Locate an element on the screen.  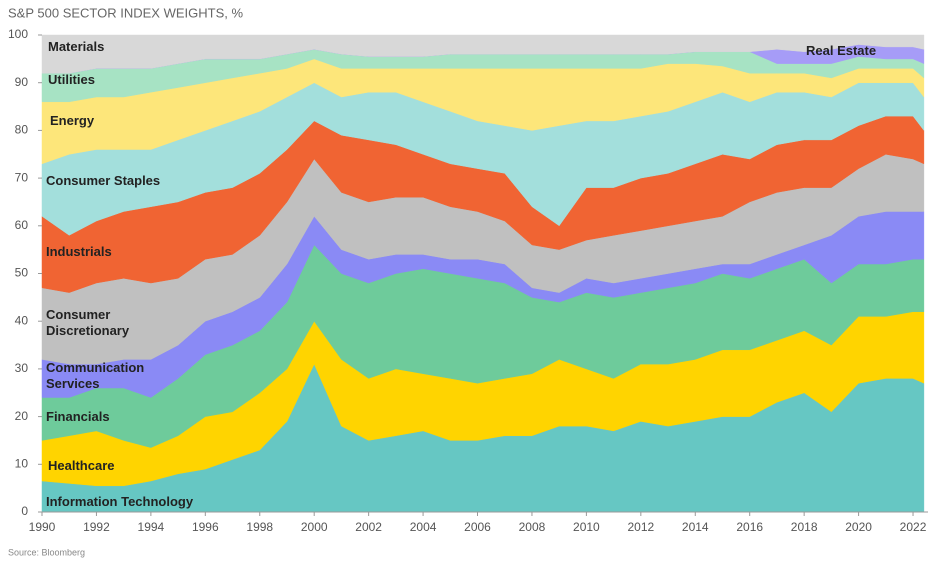
x-tick-label: 1998 is located at coordinates (259, 527).